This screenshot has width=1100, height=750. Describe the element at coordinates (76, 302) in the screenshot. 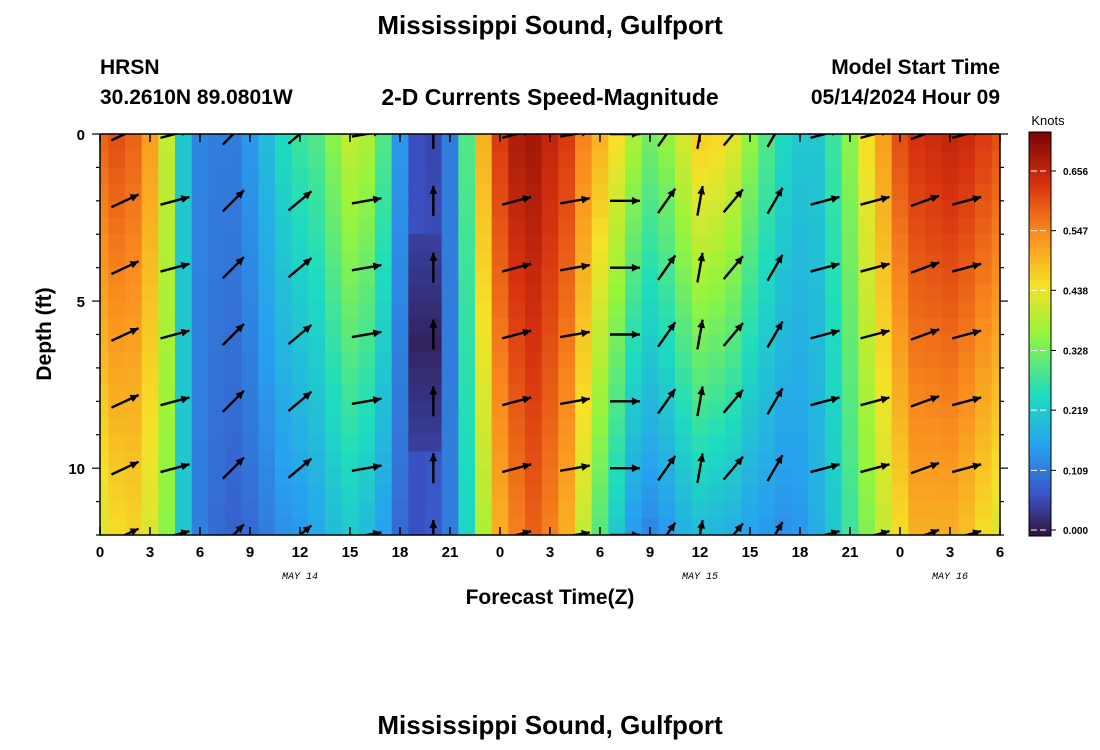

I see `y-tick-labels: 0 5 10` at that location.